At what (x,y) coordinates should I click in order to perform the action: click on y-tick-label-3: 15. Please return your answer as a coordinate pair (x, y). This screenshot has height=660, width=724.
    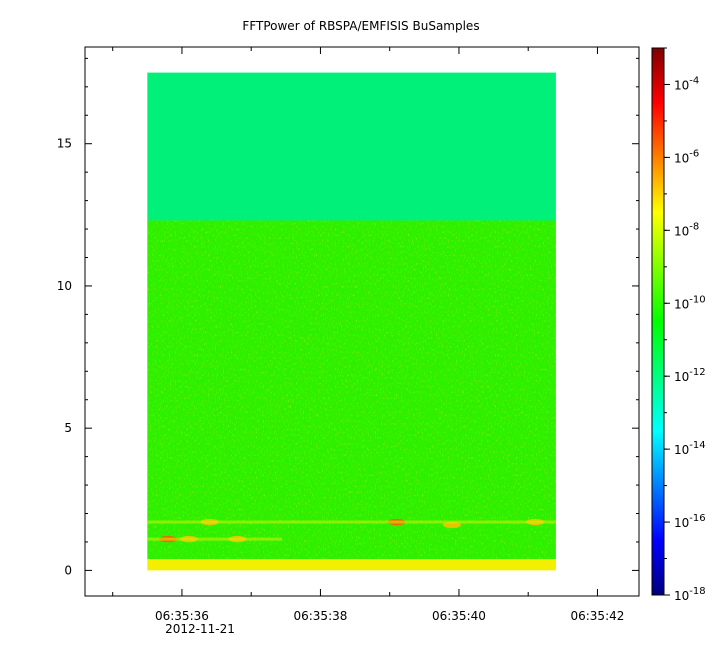
    Looking at the image, I should click on (64, 144).